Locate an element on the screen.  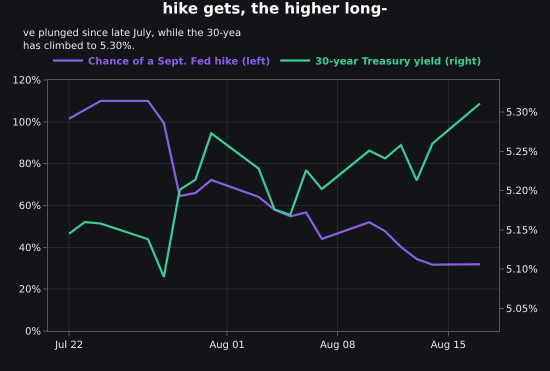
x-tick-label: Aug 08 is located at coordinates (338, 345).